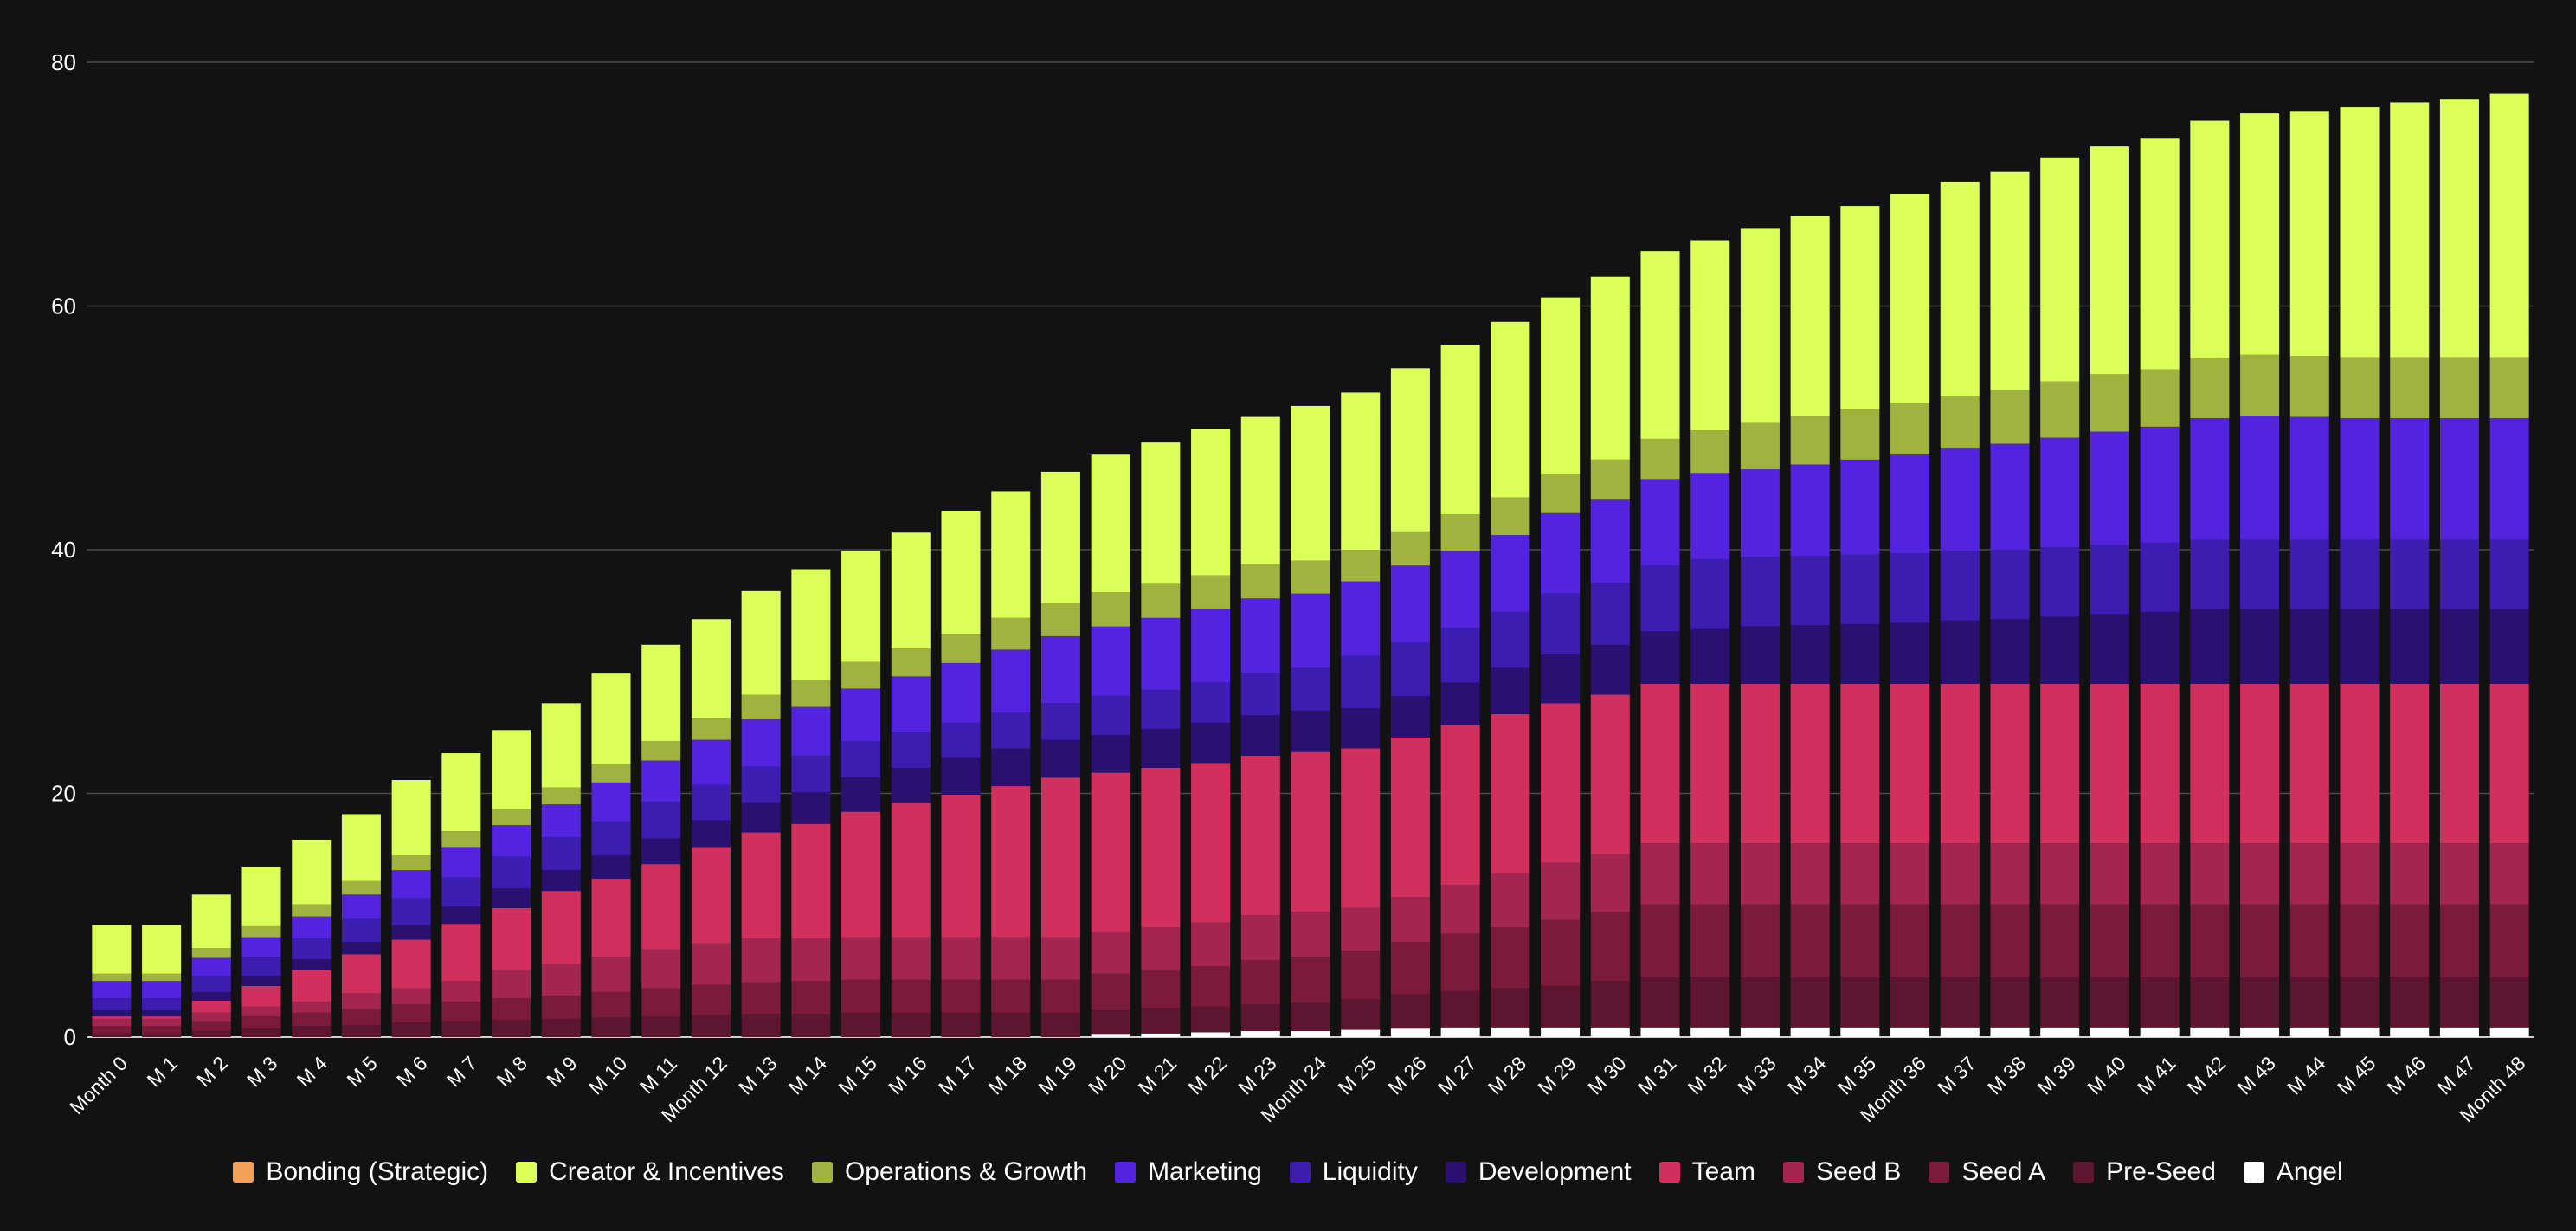 This screenshot has height=1231, width=2576. Describe the element at coordinates (2293, 1172) in the screenshot. I see `legend-item: Angel` at that location.